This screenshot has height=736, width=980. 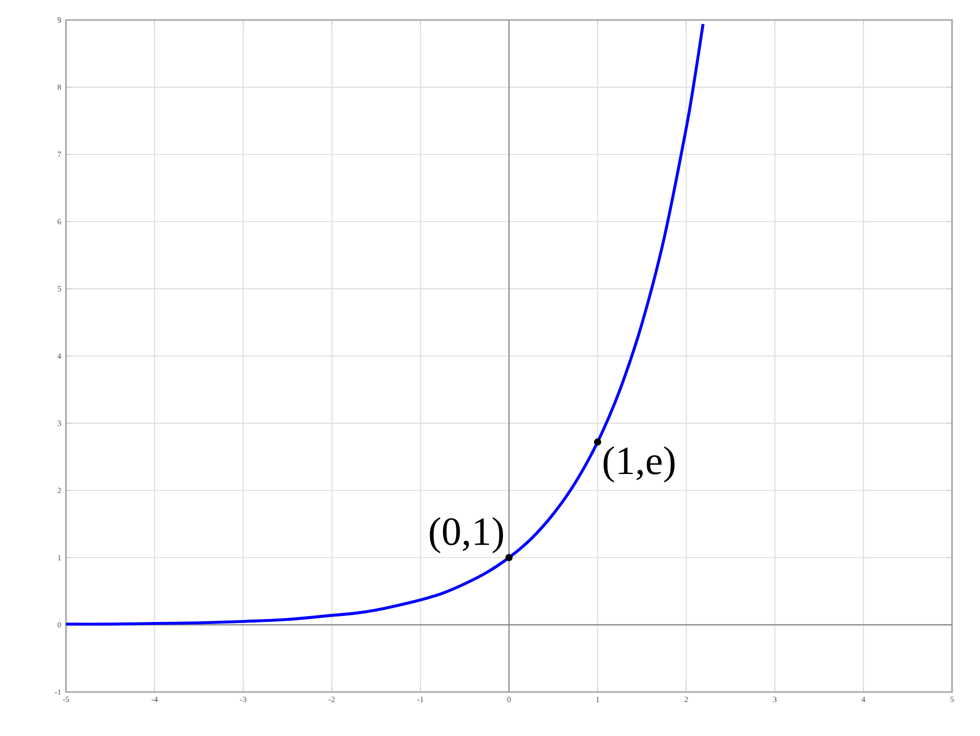 What do you see at coordinates (639, 464) in the screenshot?
I see `annotation: (1,e)` at bounding box center [639, 464].